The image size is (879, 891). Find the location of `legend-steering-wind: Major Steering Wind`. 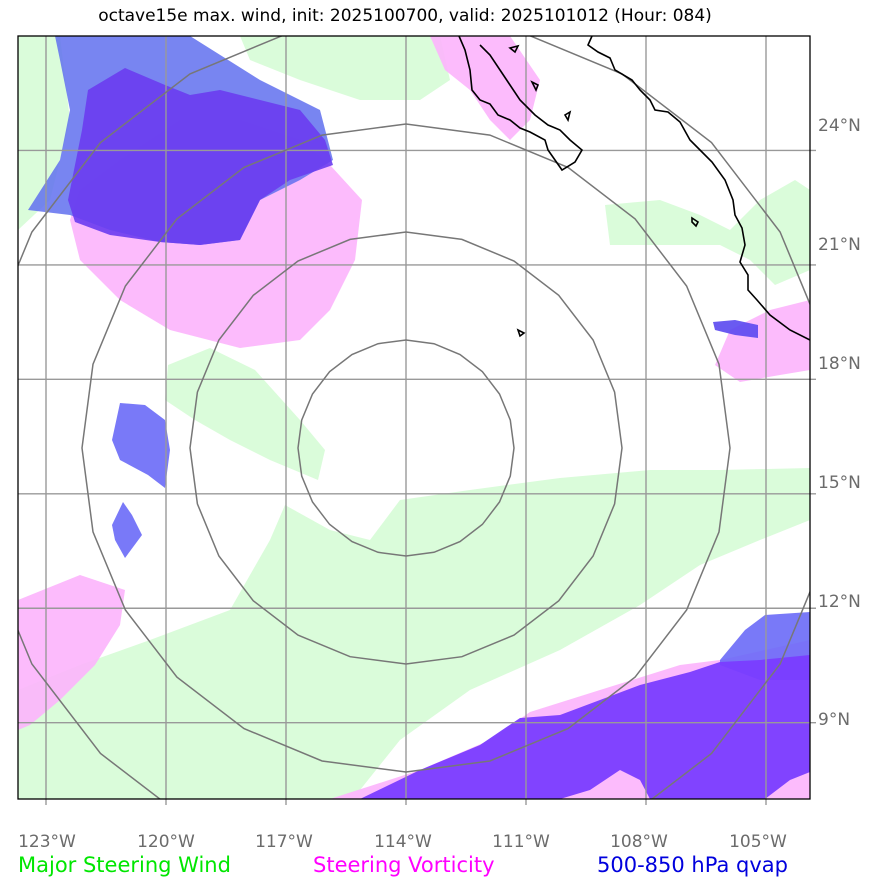

legend-steering-wind: Major Steering Wind is located at coordinates (124, 865).